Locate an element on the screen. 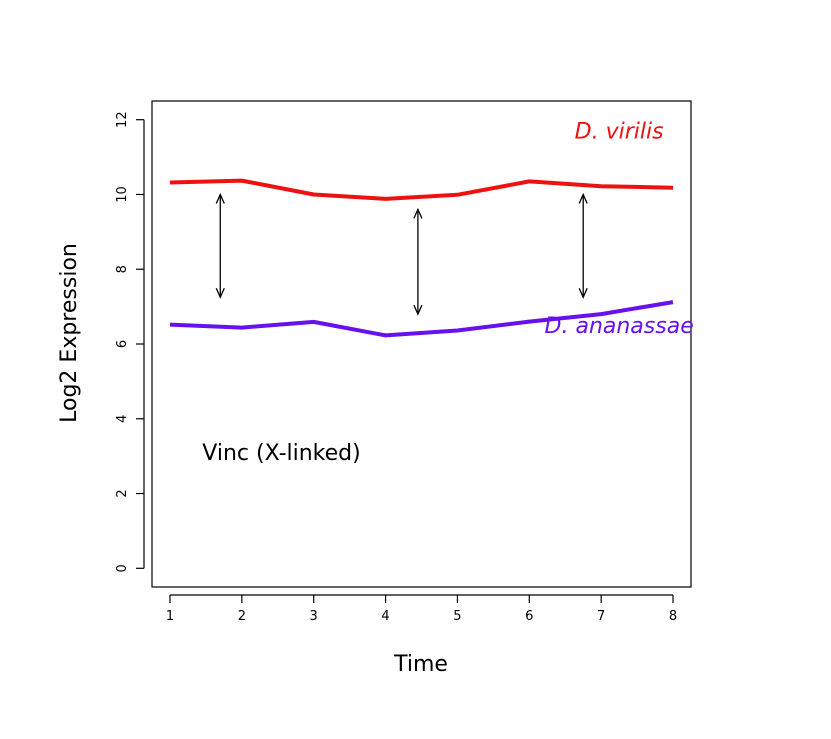 The width and height of the screenshot is (831, 739). x-tick-label: 6 is located at coordinates (529, 616).